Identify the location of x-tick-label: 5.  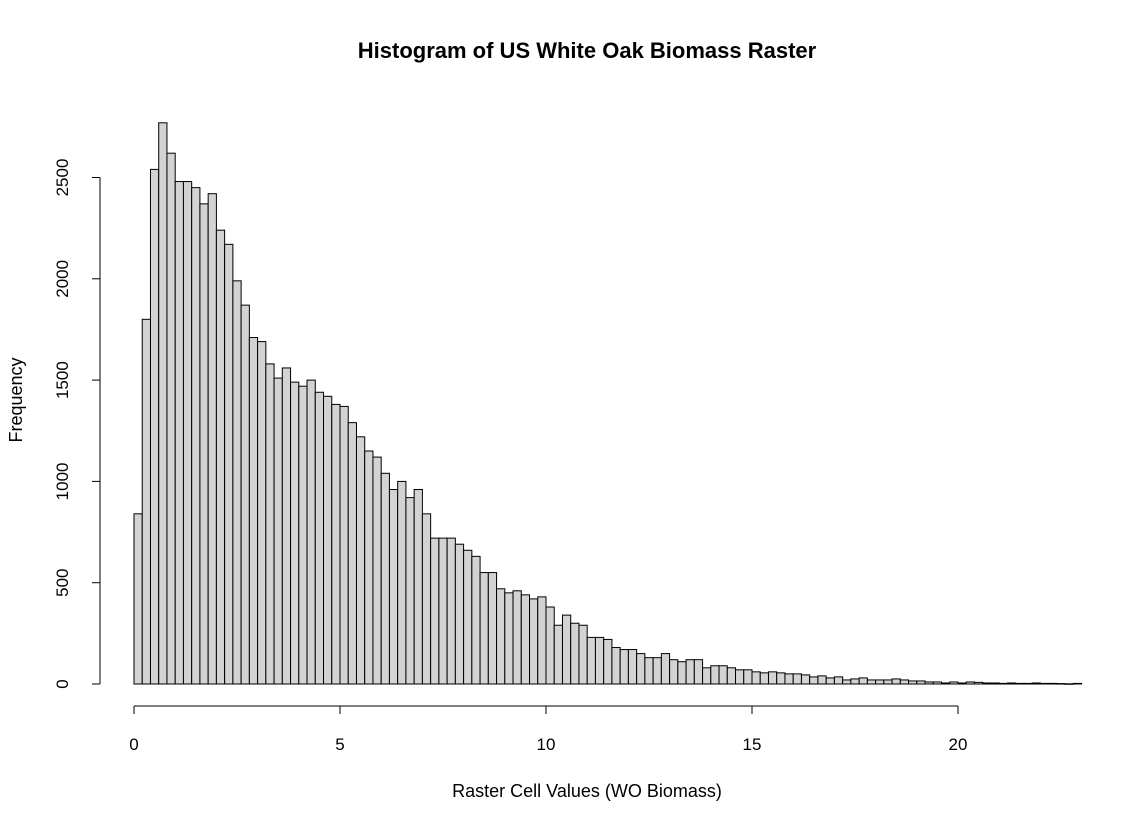
(339, 744).